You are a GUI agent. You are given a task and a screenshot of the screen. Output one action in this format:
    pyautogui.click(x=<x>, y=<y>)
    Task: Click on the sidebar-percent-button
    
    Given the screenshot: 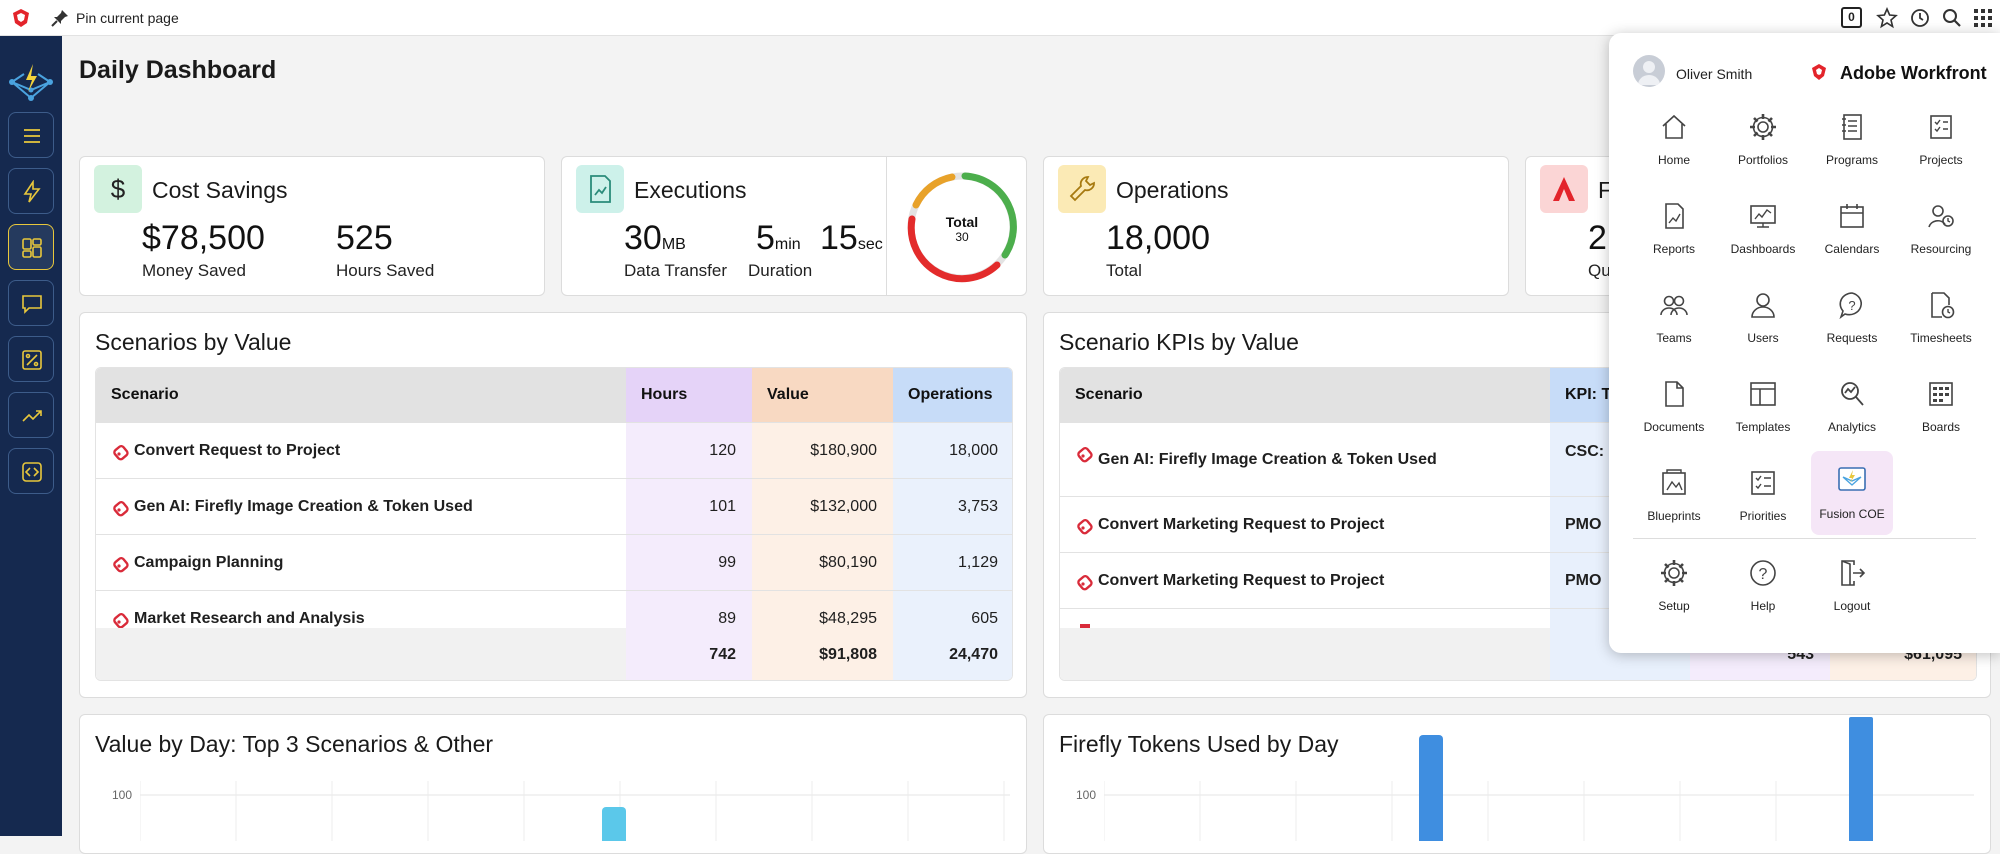 What is the action you would take?
    pyautogui.click(x=31, y=359)
    